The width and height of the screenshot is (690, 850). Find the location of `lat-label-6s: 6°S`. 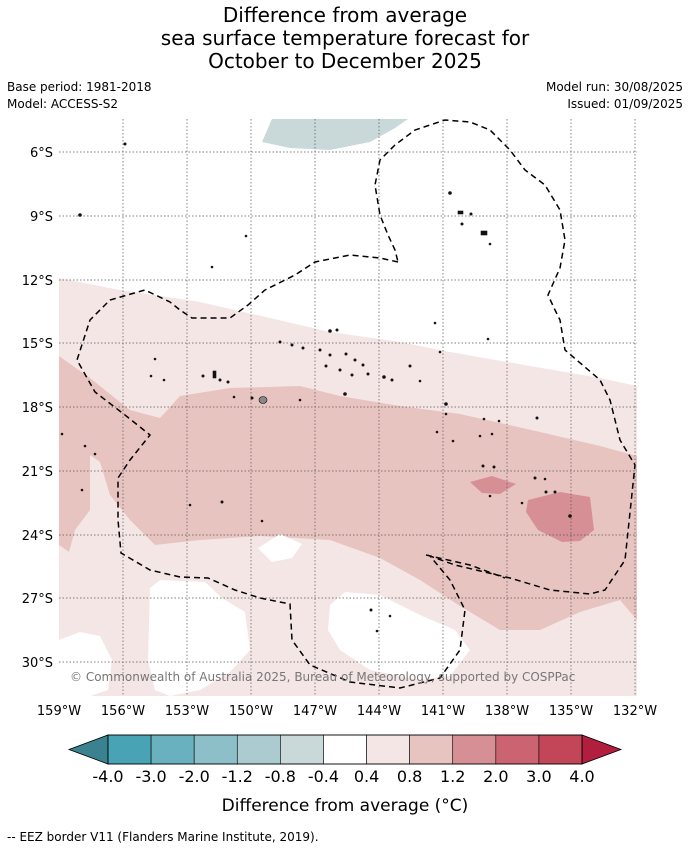

lat-label-6s: 6°S is located at coordinates (41, 153).